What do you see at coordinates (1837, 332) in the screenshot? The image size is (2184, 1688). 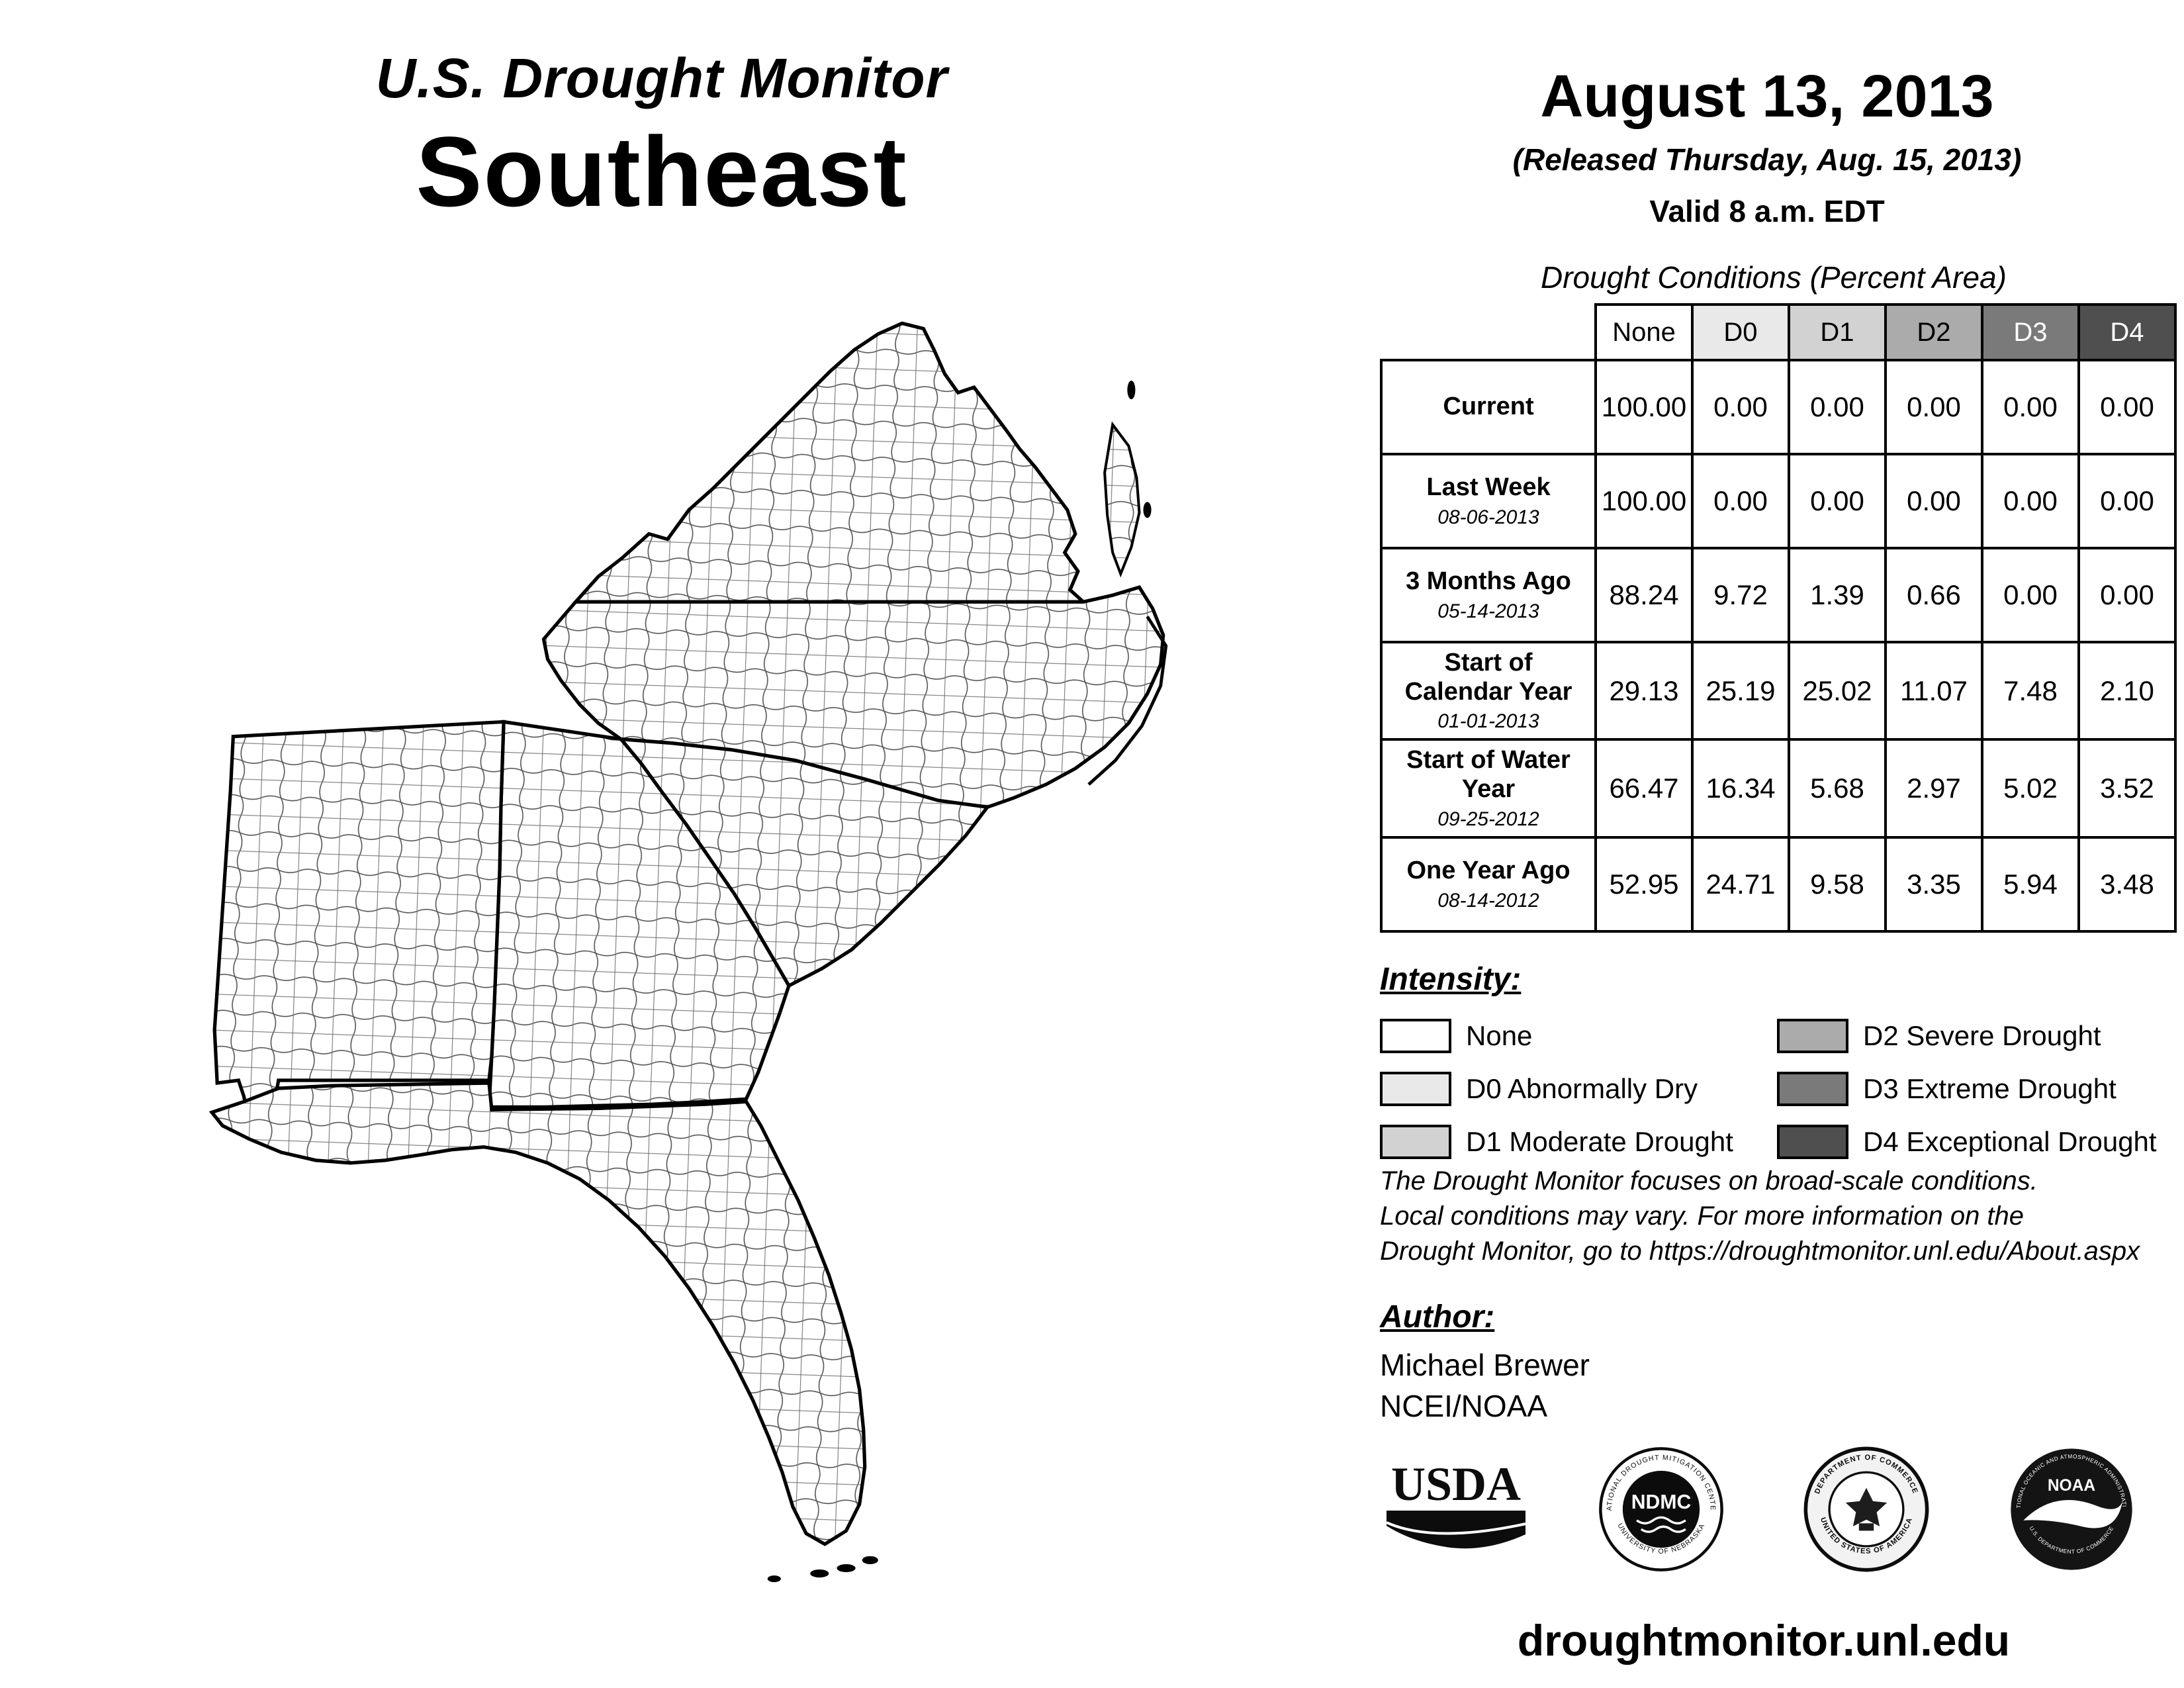 I see `col-header-d1: D1` at bounding box center [1837, 332].